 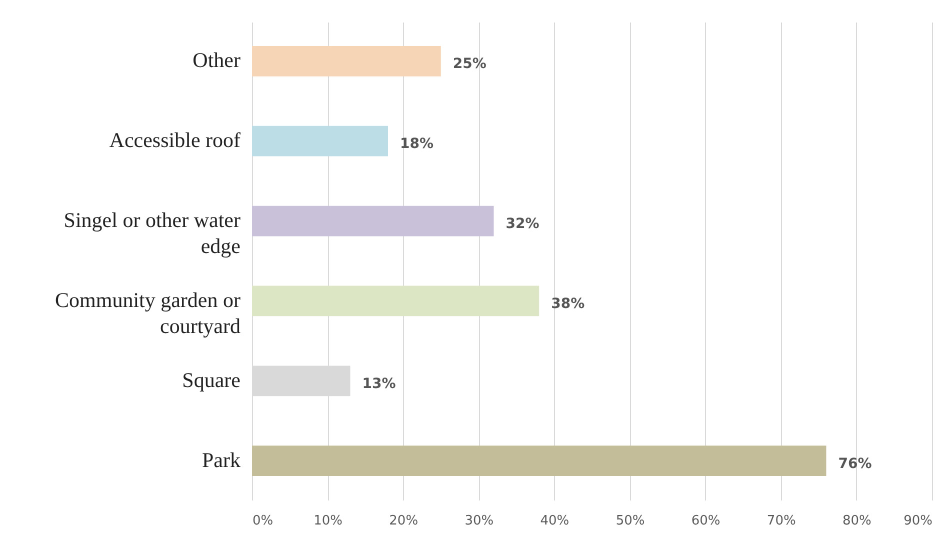 I want to click on x-tick-label: 0%, so click(x=263, y=521).